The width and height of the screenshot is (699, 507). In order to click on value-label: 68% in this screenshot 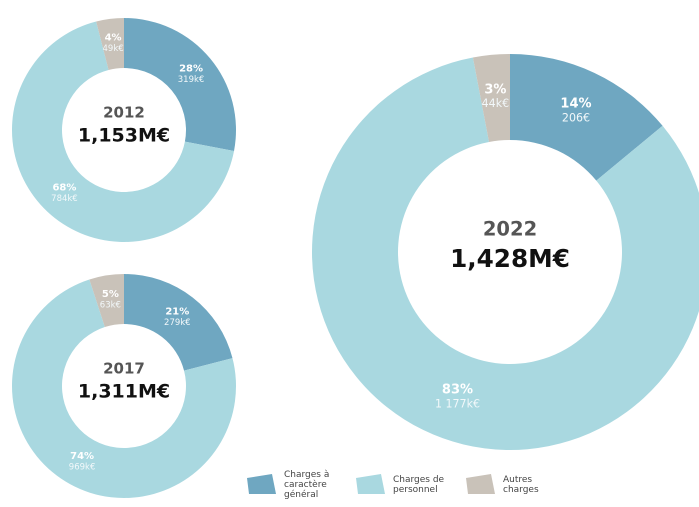, I will do `click(64, 187)`.